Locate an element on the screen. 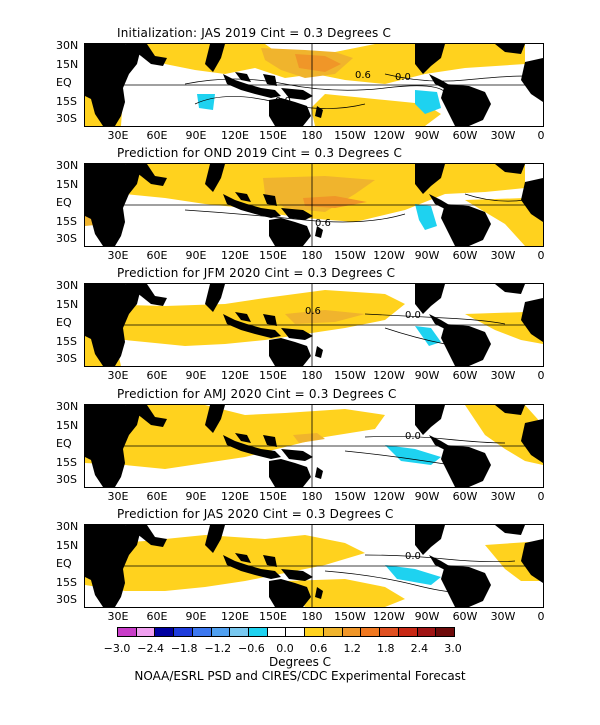  colorbar-tick-label: 1.2 is located at coordinates (352, 648).